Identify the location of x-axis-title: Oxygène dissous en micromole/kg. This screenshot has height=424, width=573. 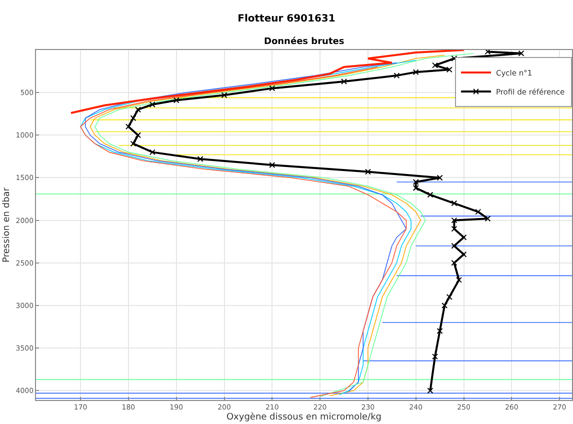
(304, 416).